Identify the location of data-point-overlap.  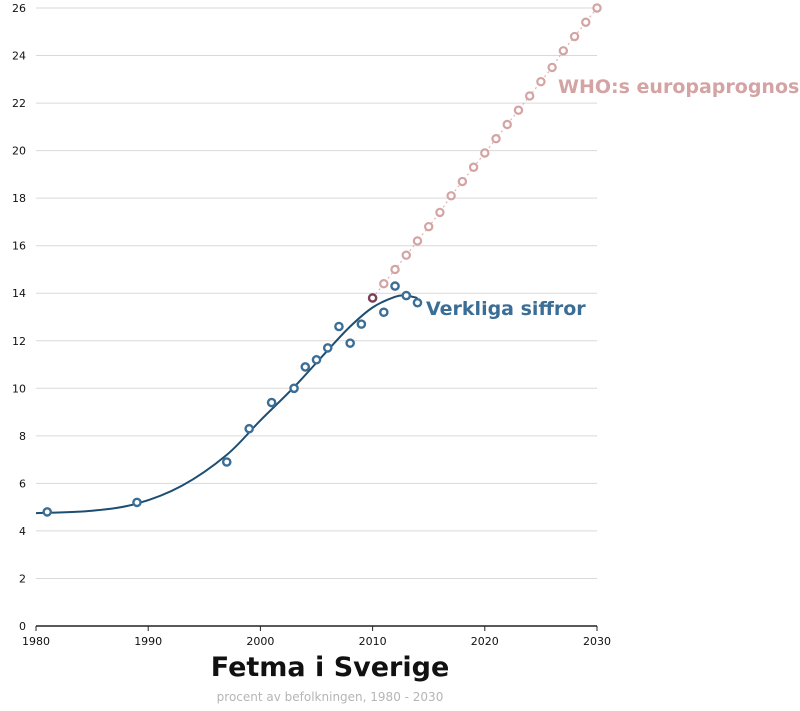
(372, 298).